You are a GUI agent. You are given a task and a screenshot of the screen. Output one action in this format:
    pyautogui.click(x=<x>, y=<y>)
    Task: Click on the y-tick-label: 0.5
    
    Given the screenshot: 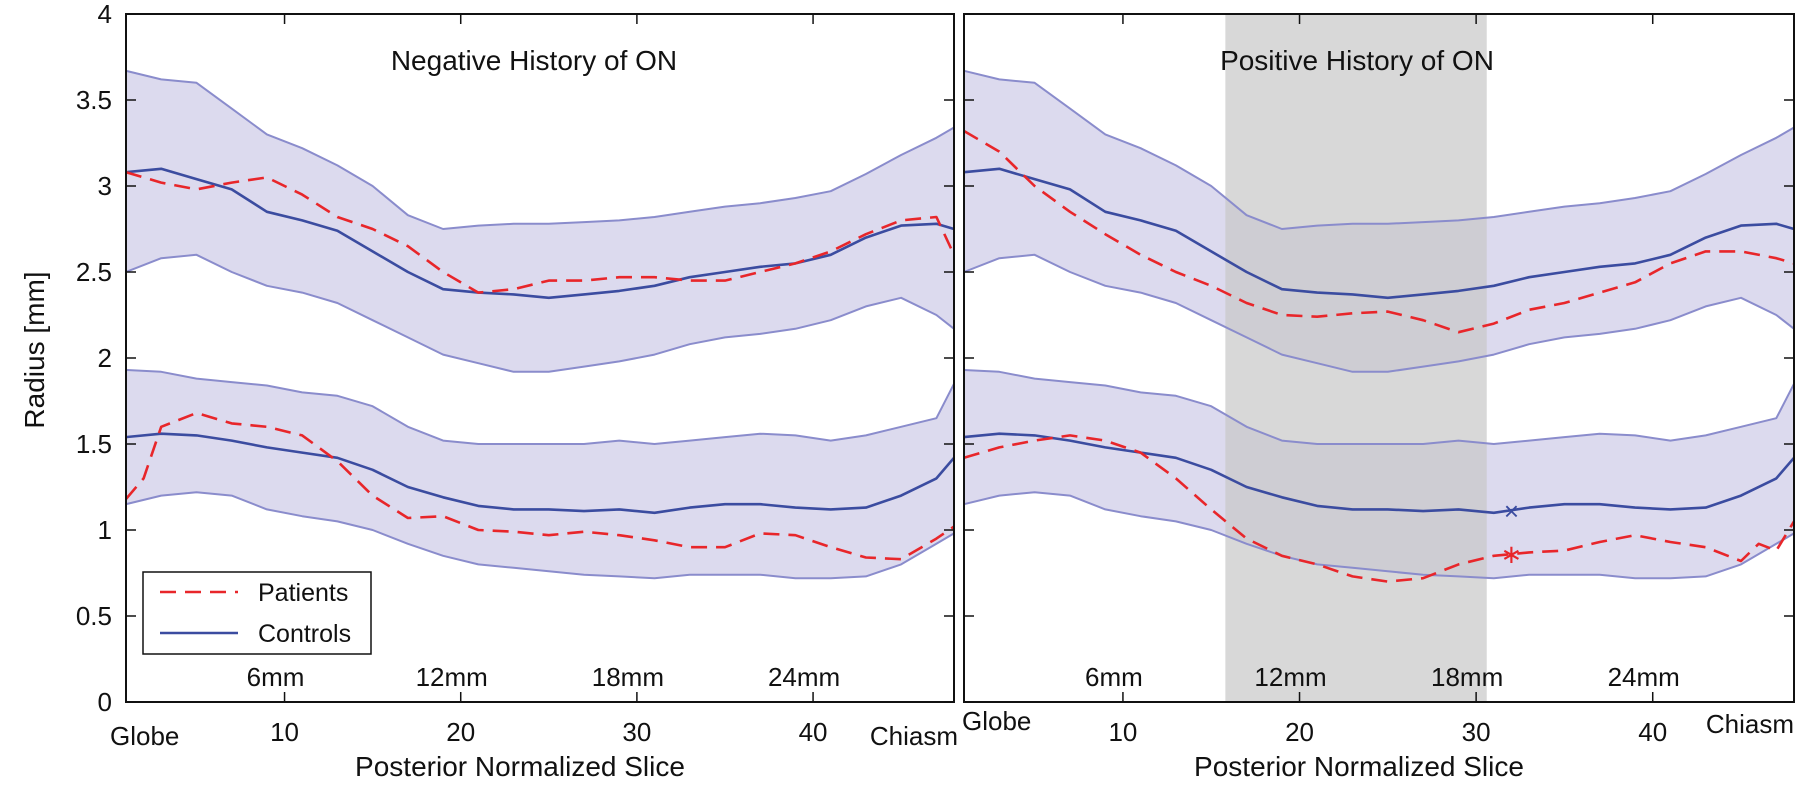 What is the action you would take?
    pyautogui.click(x=94, y=616)
    